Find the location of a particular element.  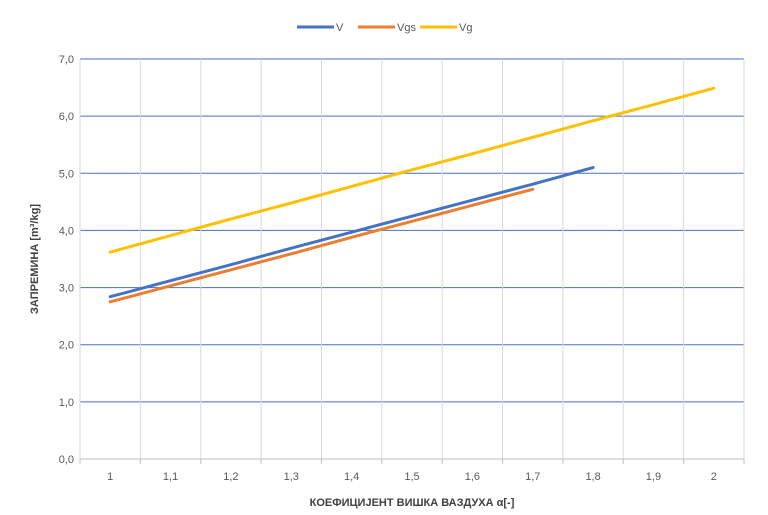

y-tick-label: 1,0 is located at coordinates (66, 403).